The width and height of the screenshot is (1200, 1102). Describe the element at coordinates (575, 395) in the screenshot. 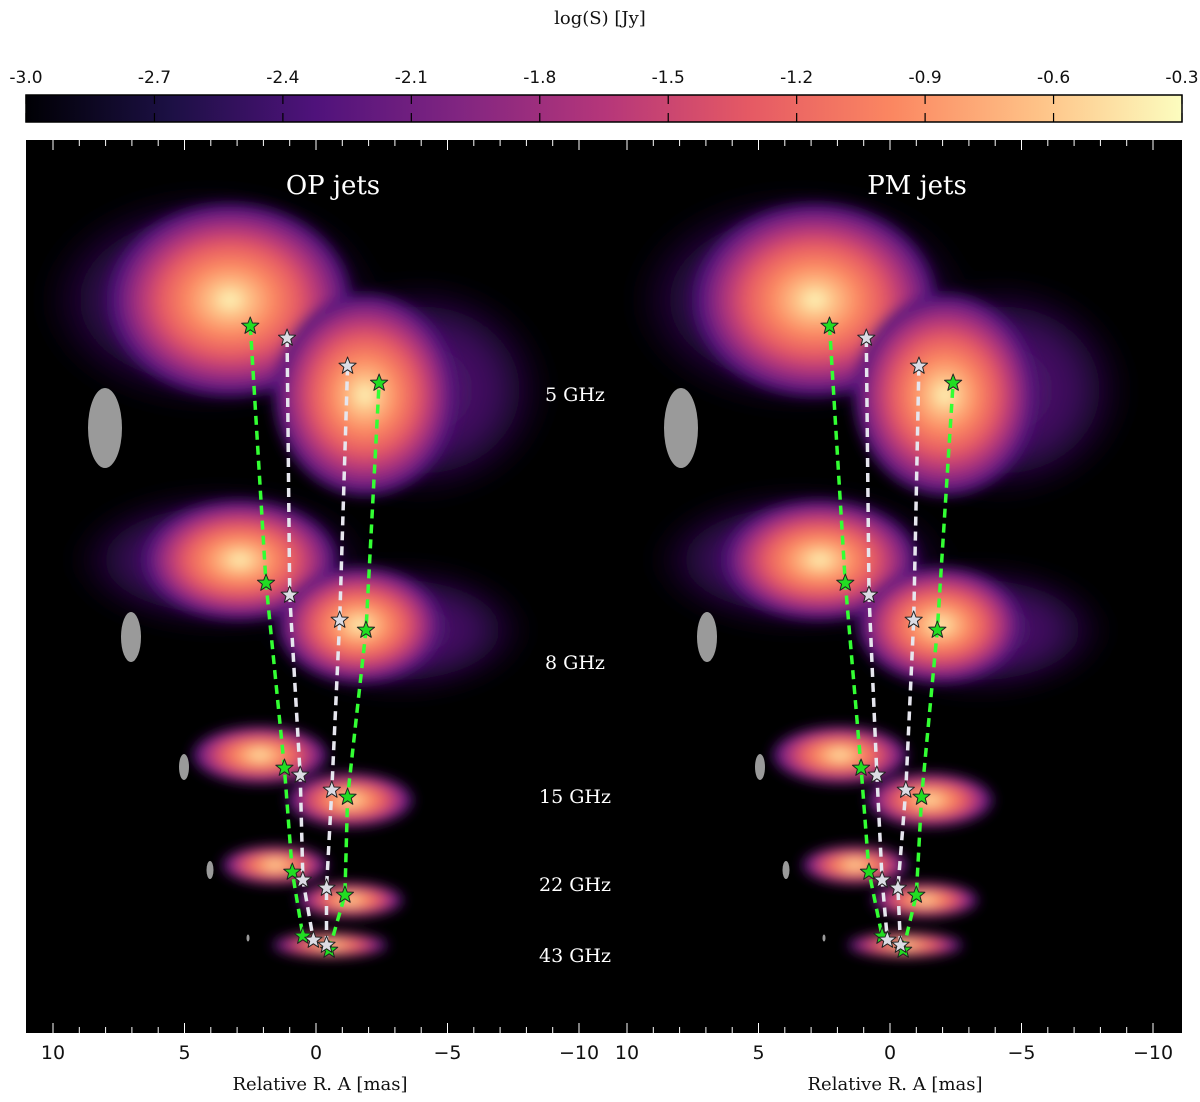

I see `freq-label-5: 5 GHz` at that location.